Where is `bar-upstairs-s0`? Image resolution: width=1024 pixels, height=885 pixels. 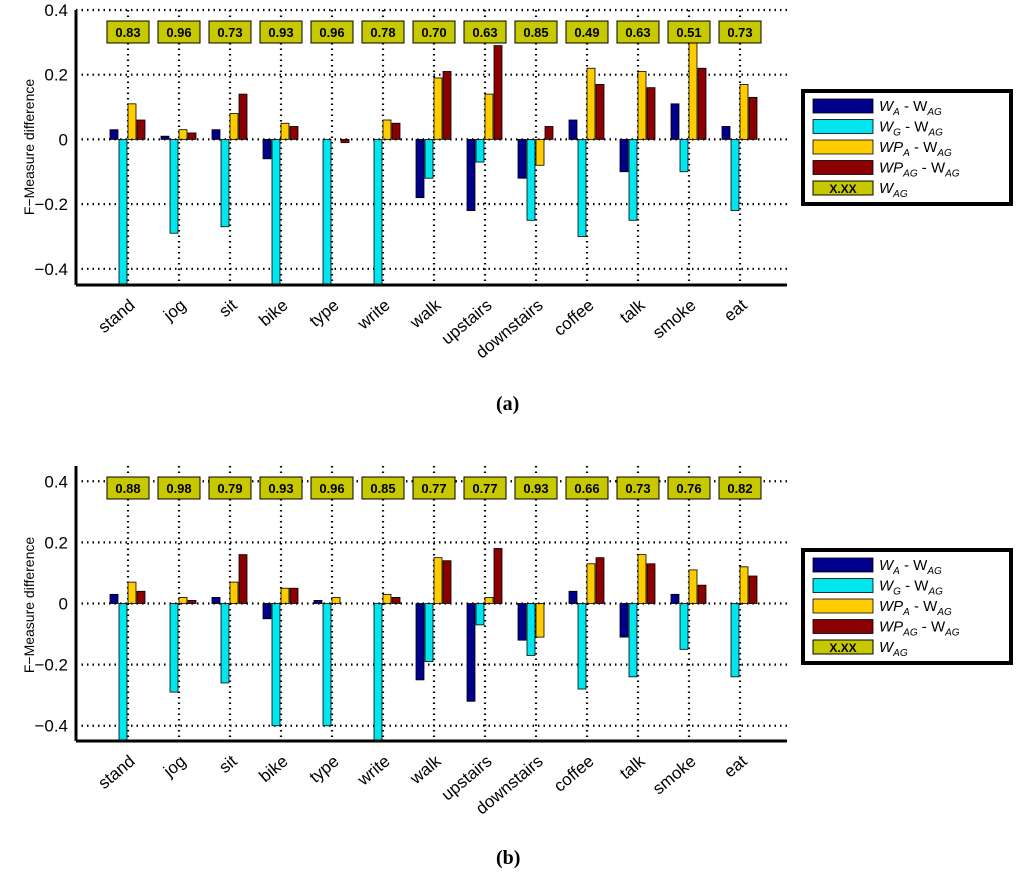 bar-upstairs-s0 is located at coordinates (471, 652).